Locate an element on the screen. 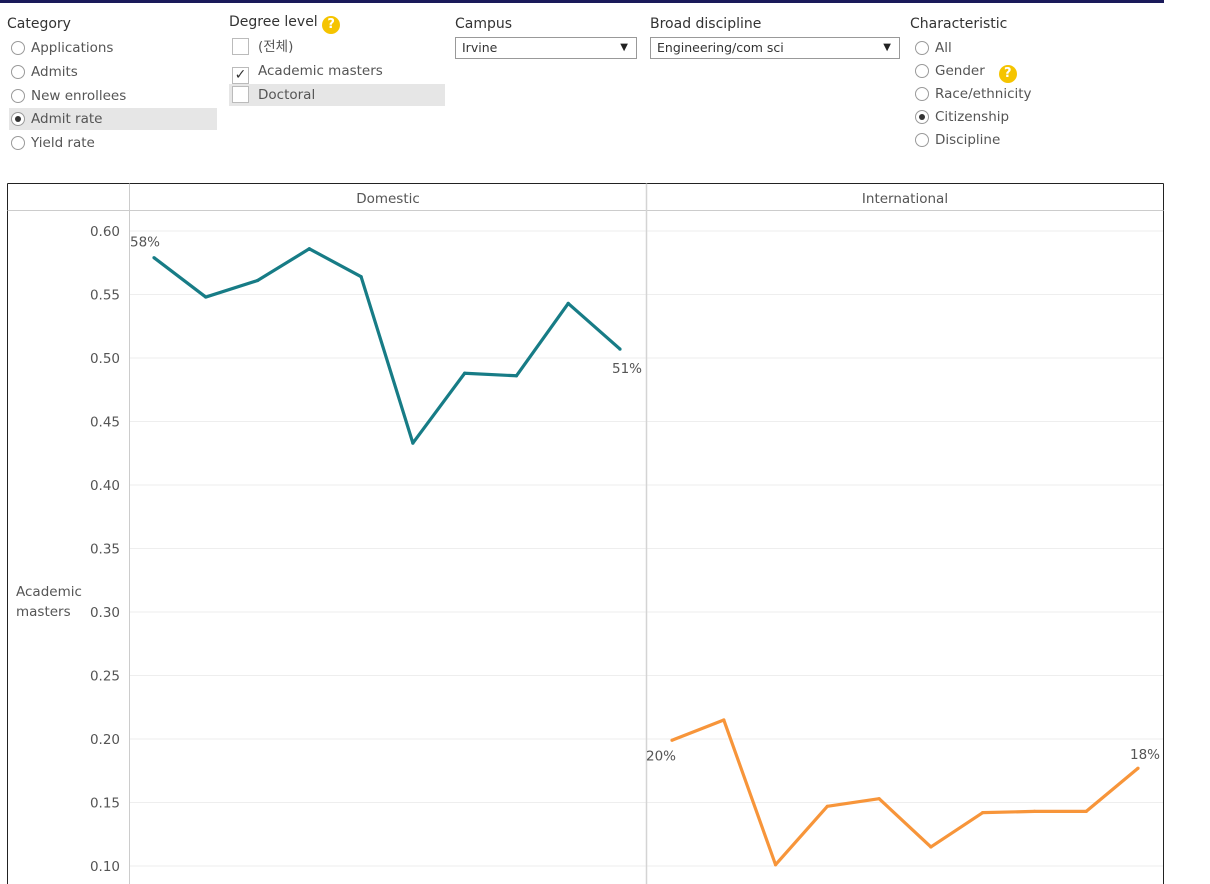 This screenshot has width=1210, height=884. category-option-admit-rate: Admit rate is located at coordinates (113, 119).